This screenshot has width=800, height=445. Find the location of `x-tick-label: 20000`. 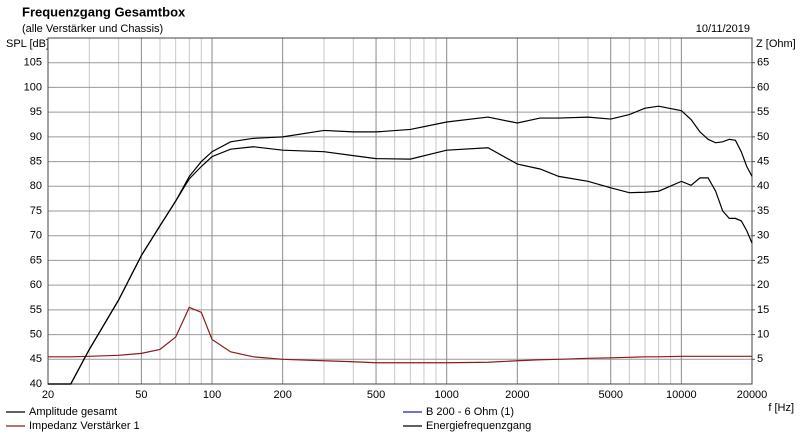

x-tick-label: 20000 is located at coordinates (752, 395).